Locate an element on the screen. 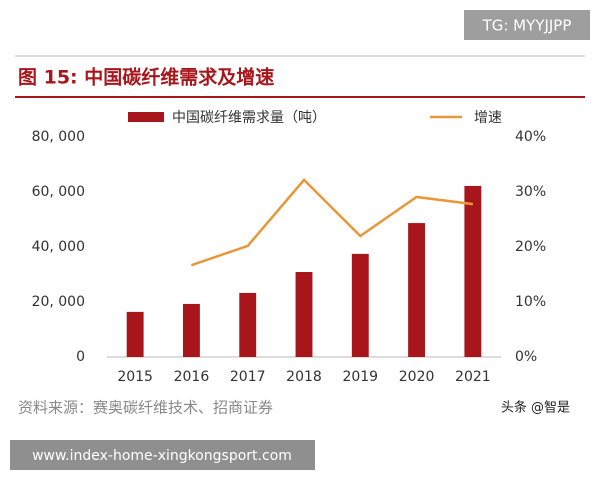  x-tick-label: 2015 is located at coordinates (135, 377).